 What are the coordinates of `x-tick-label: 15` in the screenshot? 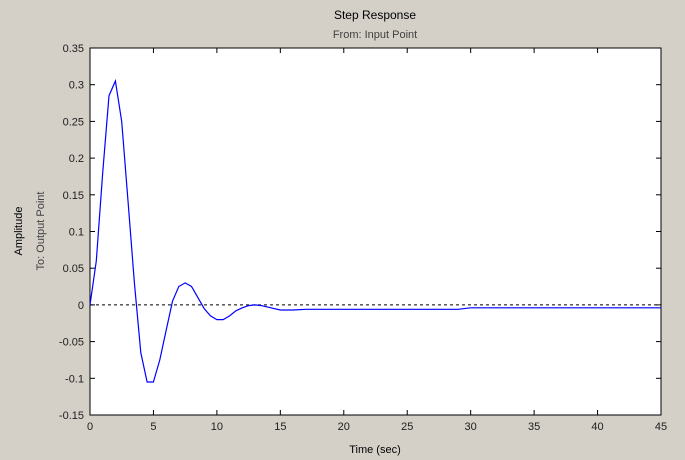 It's located at (280, 427).